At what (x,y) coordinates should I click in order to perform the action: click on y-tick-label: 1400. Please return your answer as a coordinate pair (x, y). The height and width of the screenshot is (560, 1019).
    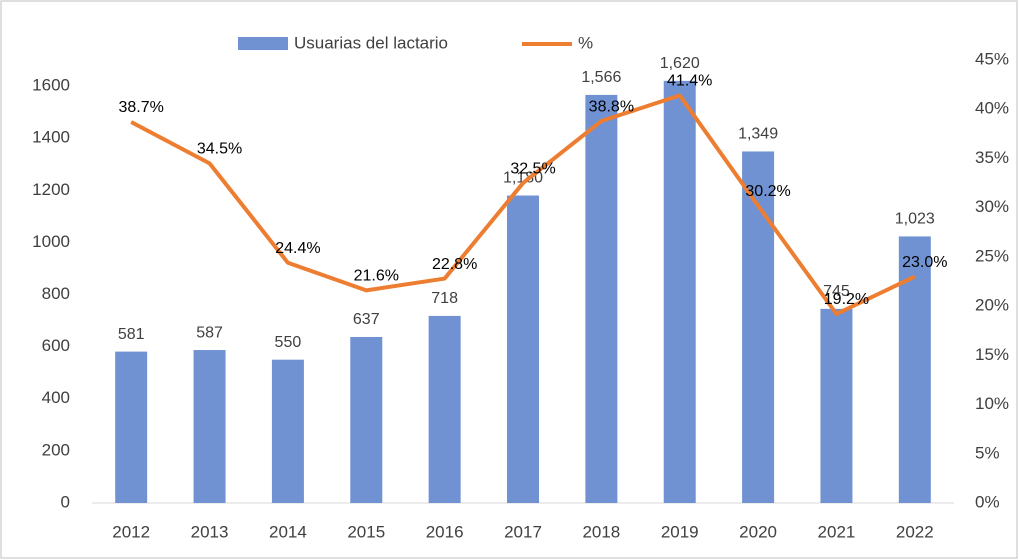
    Looking at the image, I should click on (51, 137).